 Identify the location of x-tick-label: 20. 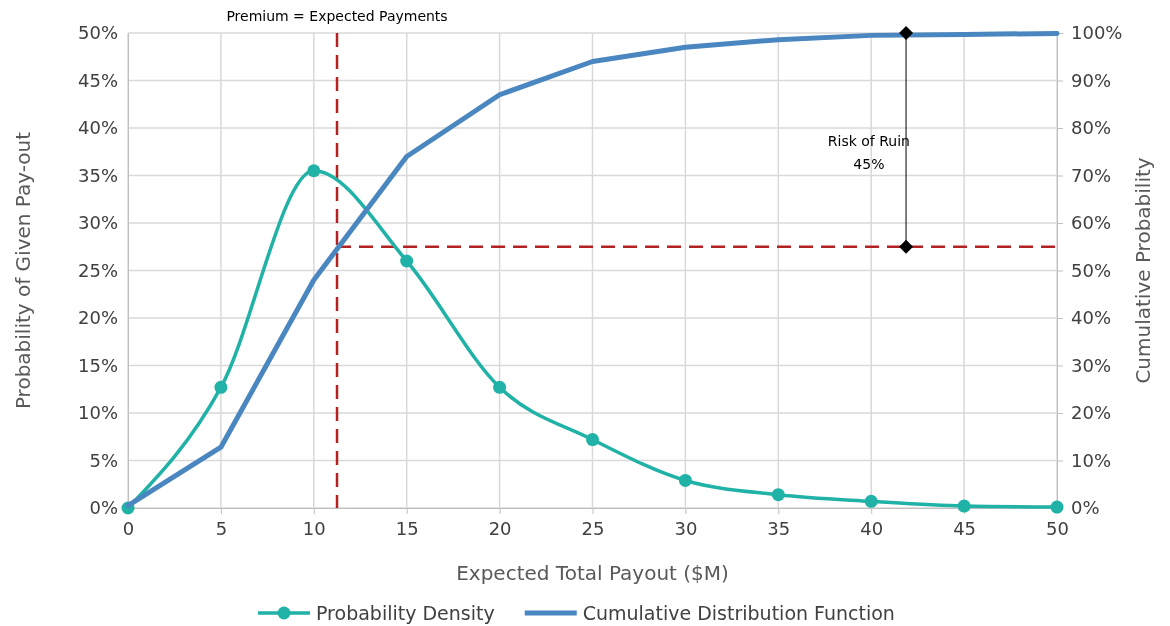
(500, 528).